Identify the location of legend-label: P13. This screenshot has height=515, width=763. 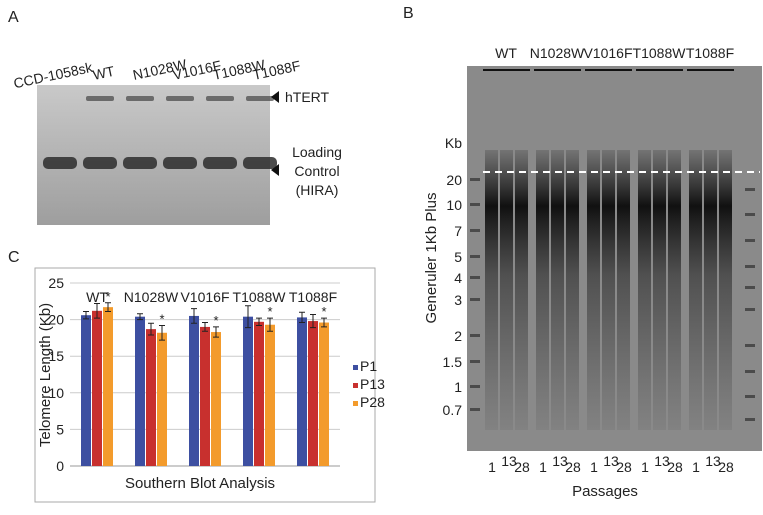
(372, 384).